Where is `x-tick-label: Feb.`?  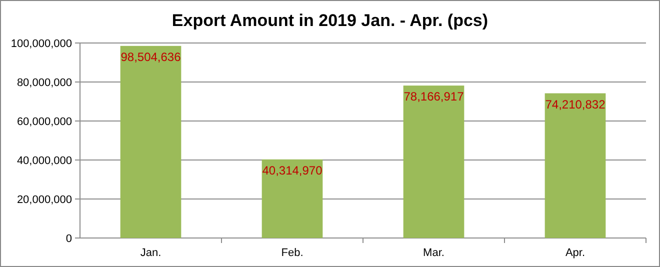 x-tick-label: Feb. is located at coordinates (292, 253).